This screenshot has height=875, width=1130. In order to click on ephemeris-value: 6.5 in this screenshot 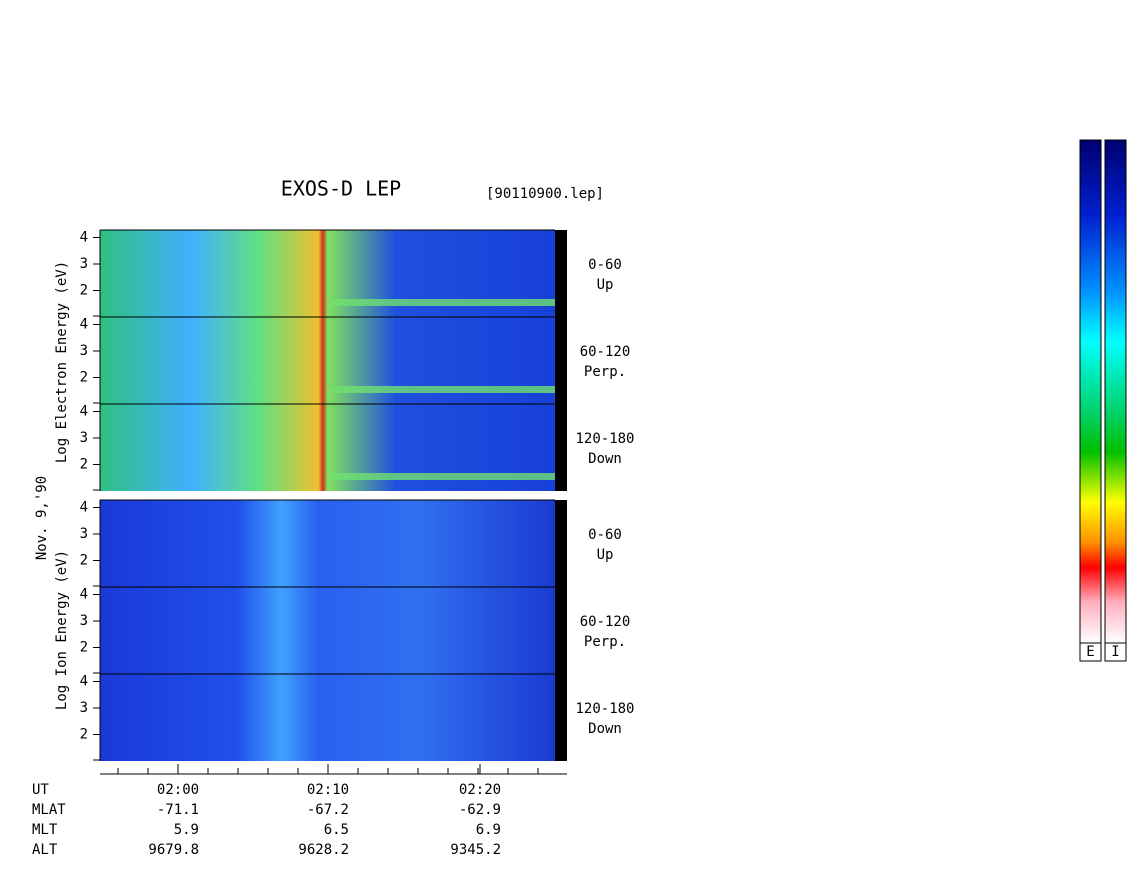, I will do `click(336, 830)`.